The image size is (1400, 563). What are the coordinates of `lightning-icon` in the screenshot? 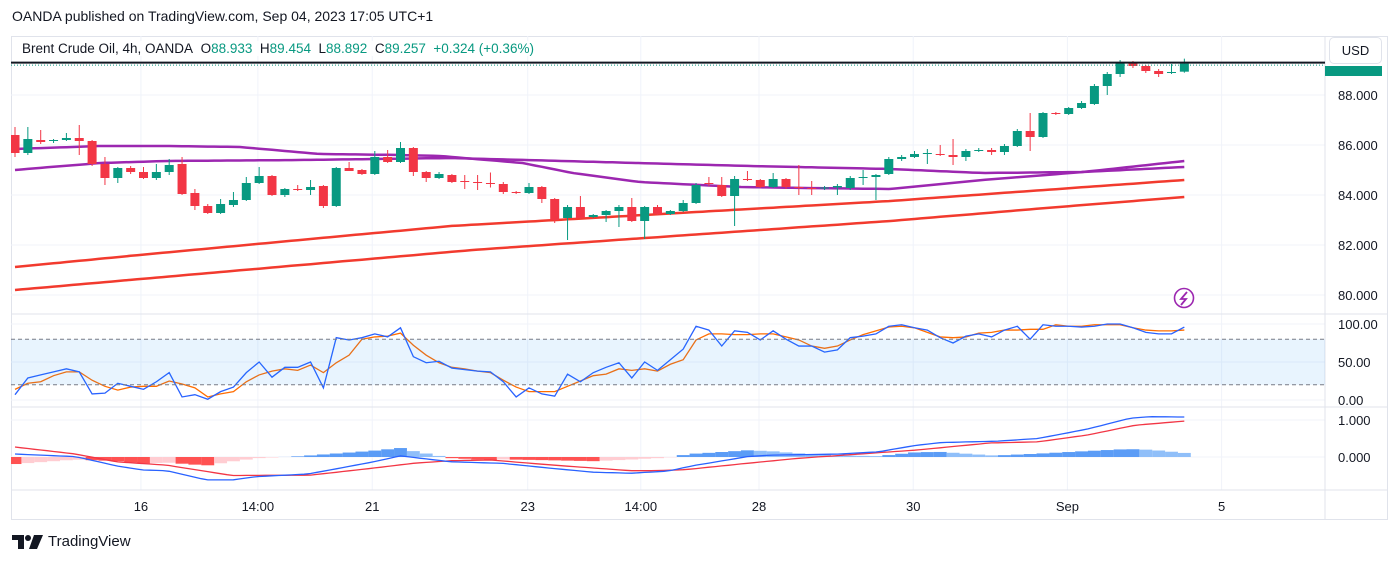 It's located at (1184, 298).